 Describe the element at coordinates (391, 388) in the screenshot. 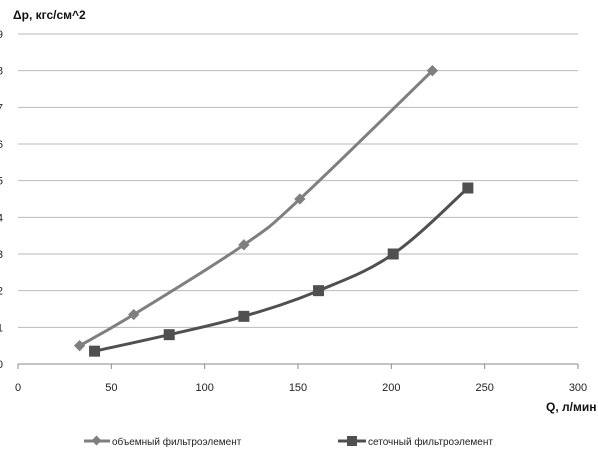

I see `x-tick-label: 200` at that location.